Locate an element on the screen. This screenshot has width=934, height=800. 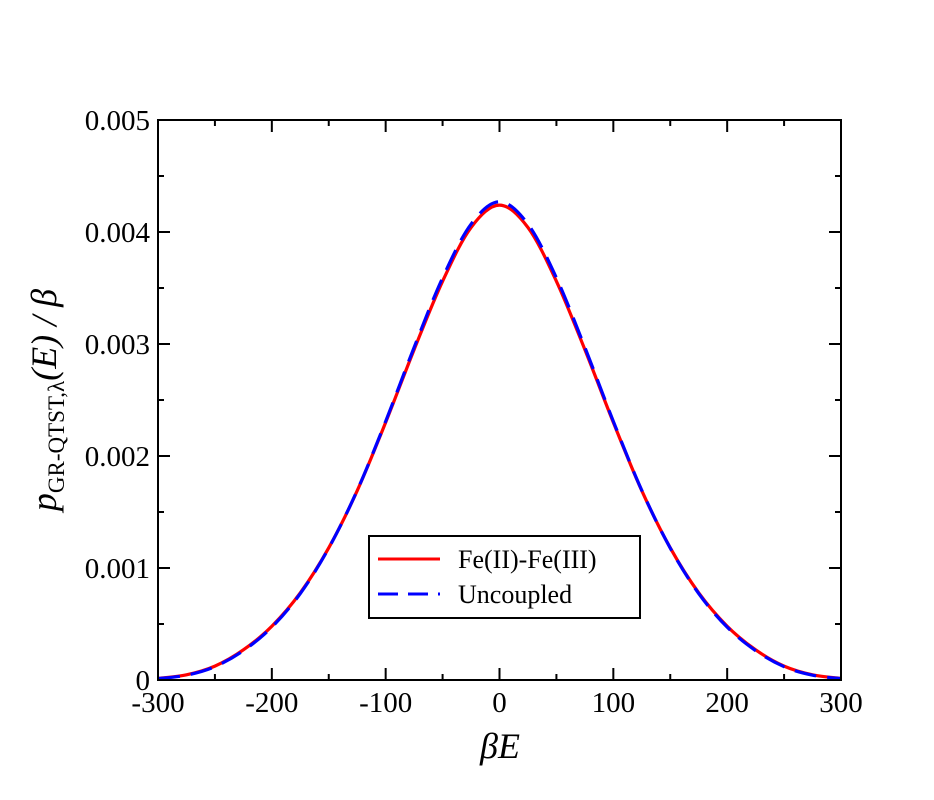
x-tick-label: -100 is located at coordinates (385, 703).